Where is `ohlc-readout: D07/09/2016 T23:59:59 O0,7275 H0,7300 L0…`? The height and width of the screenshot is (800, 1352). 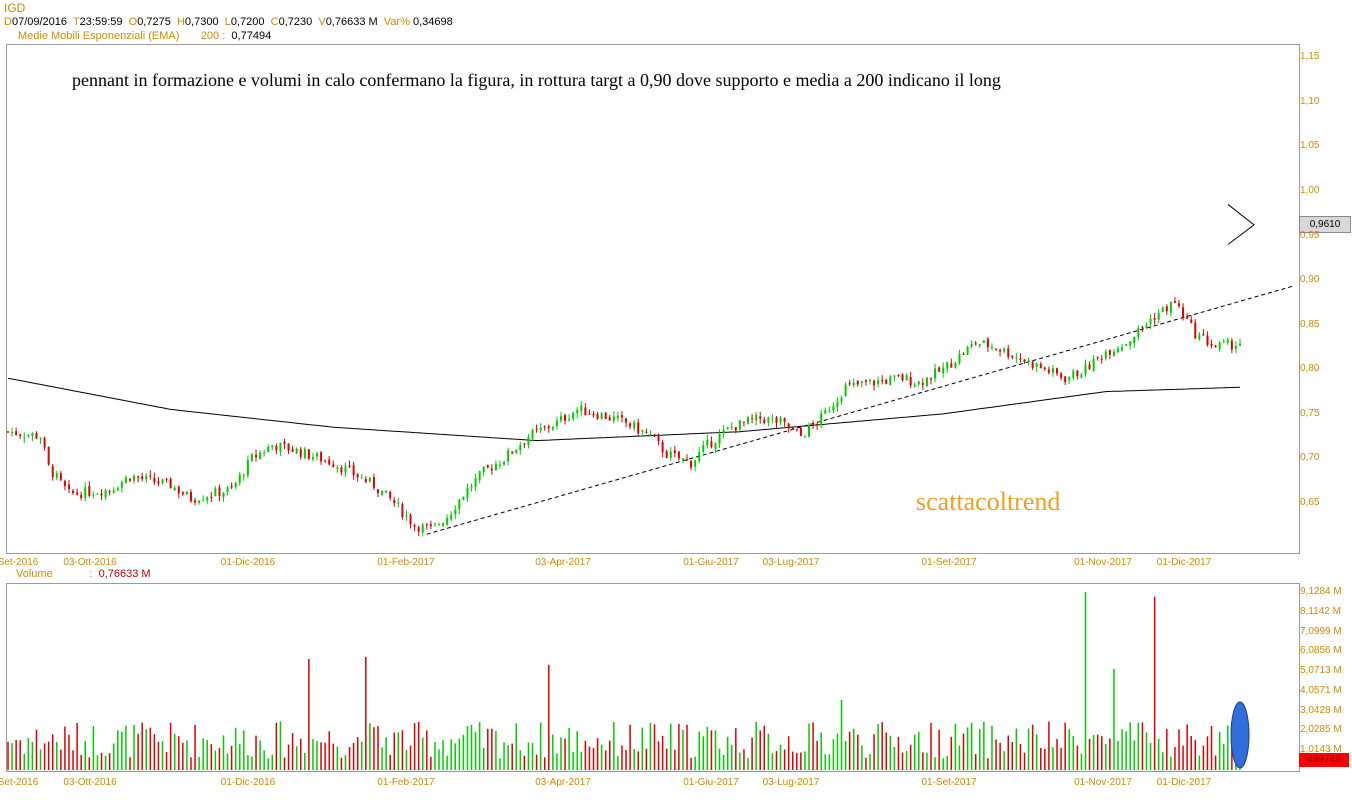 ohlc-readout: D07/09/2016 T23:59:59 O0,7275 H0,7300 L0… is located at coordinates (228, 22).